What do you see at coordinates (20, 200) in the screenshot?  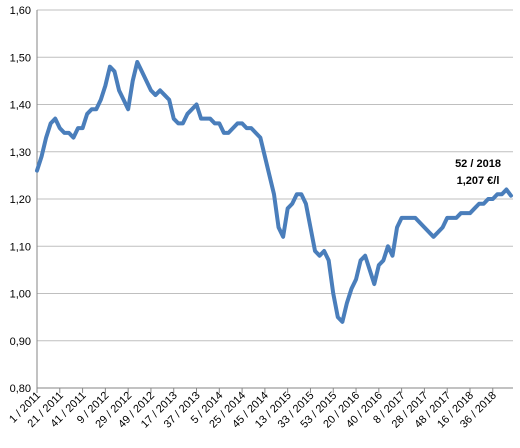 I see `y-tick-label: 1,20` at bounding box center [20, 200].